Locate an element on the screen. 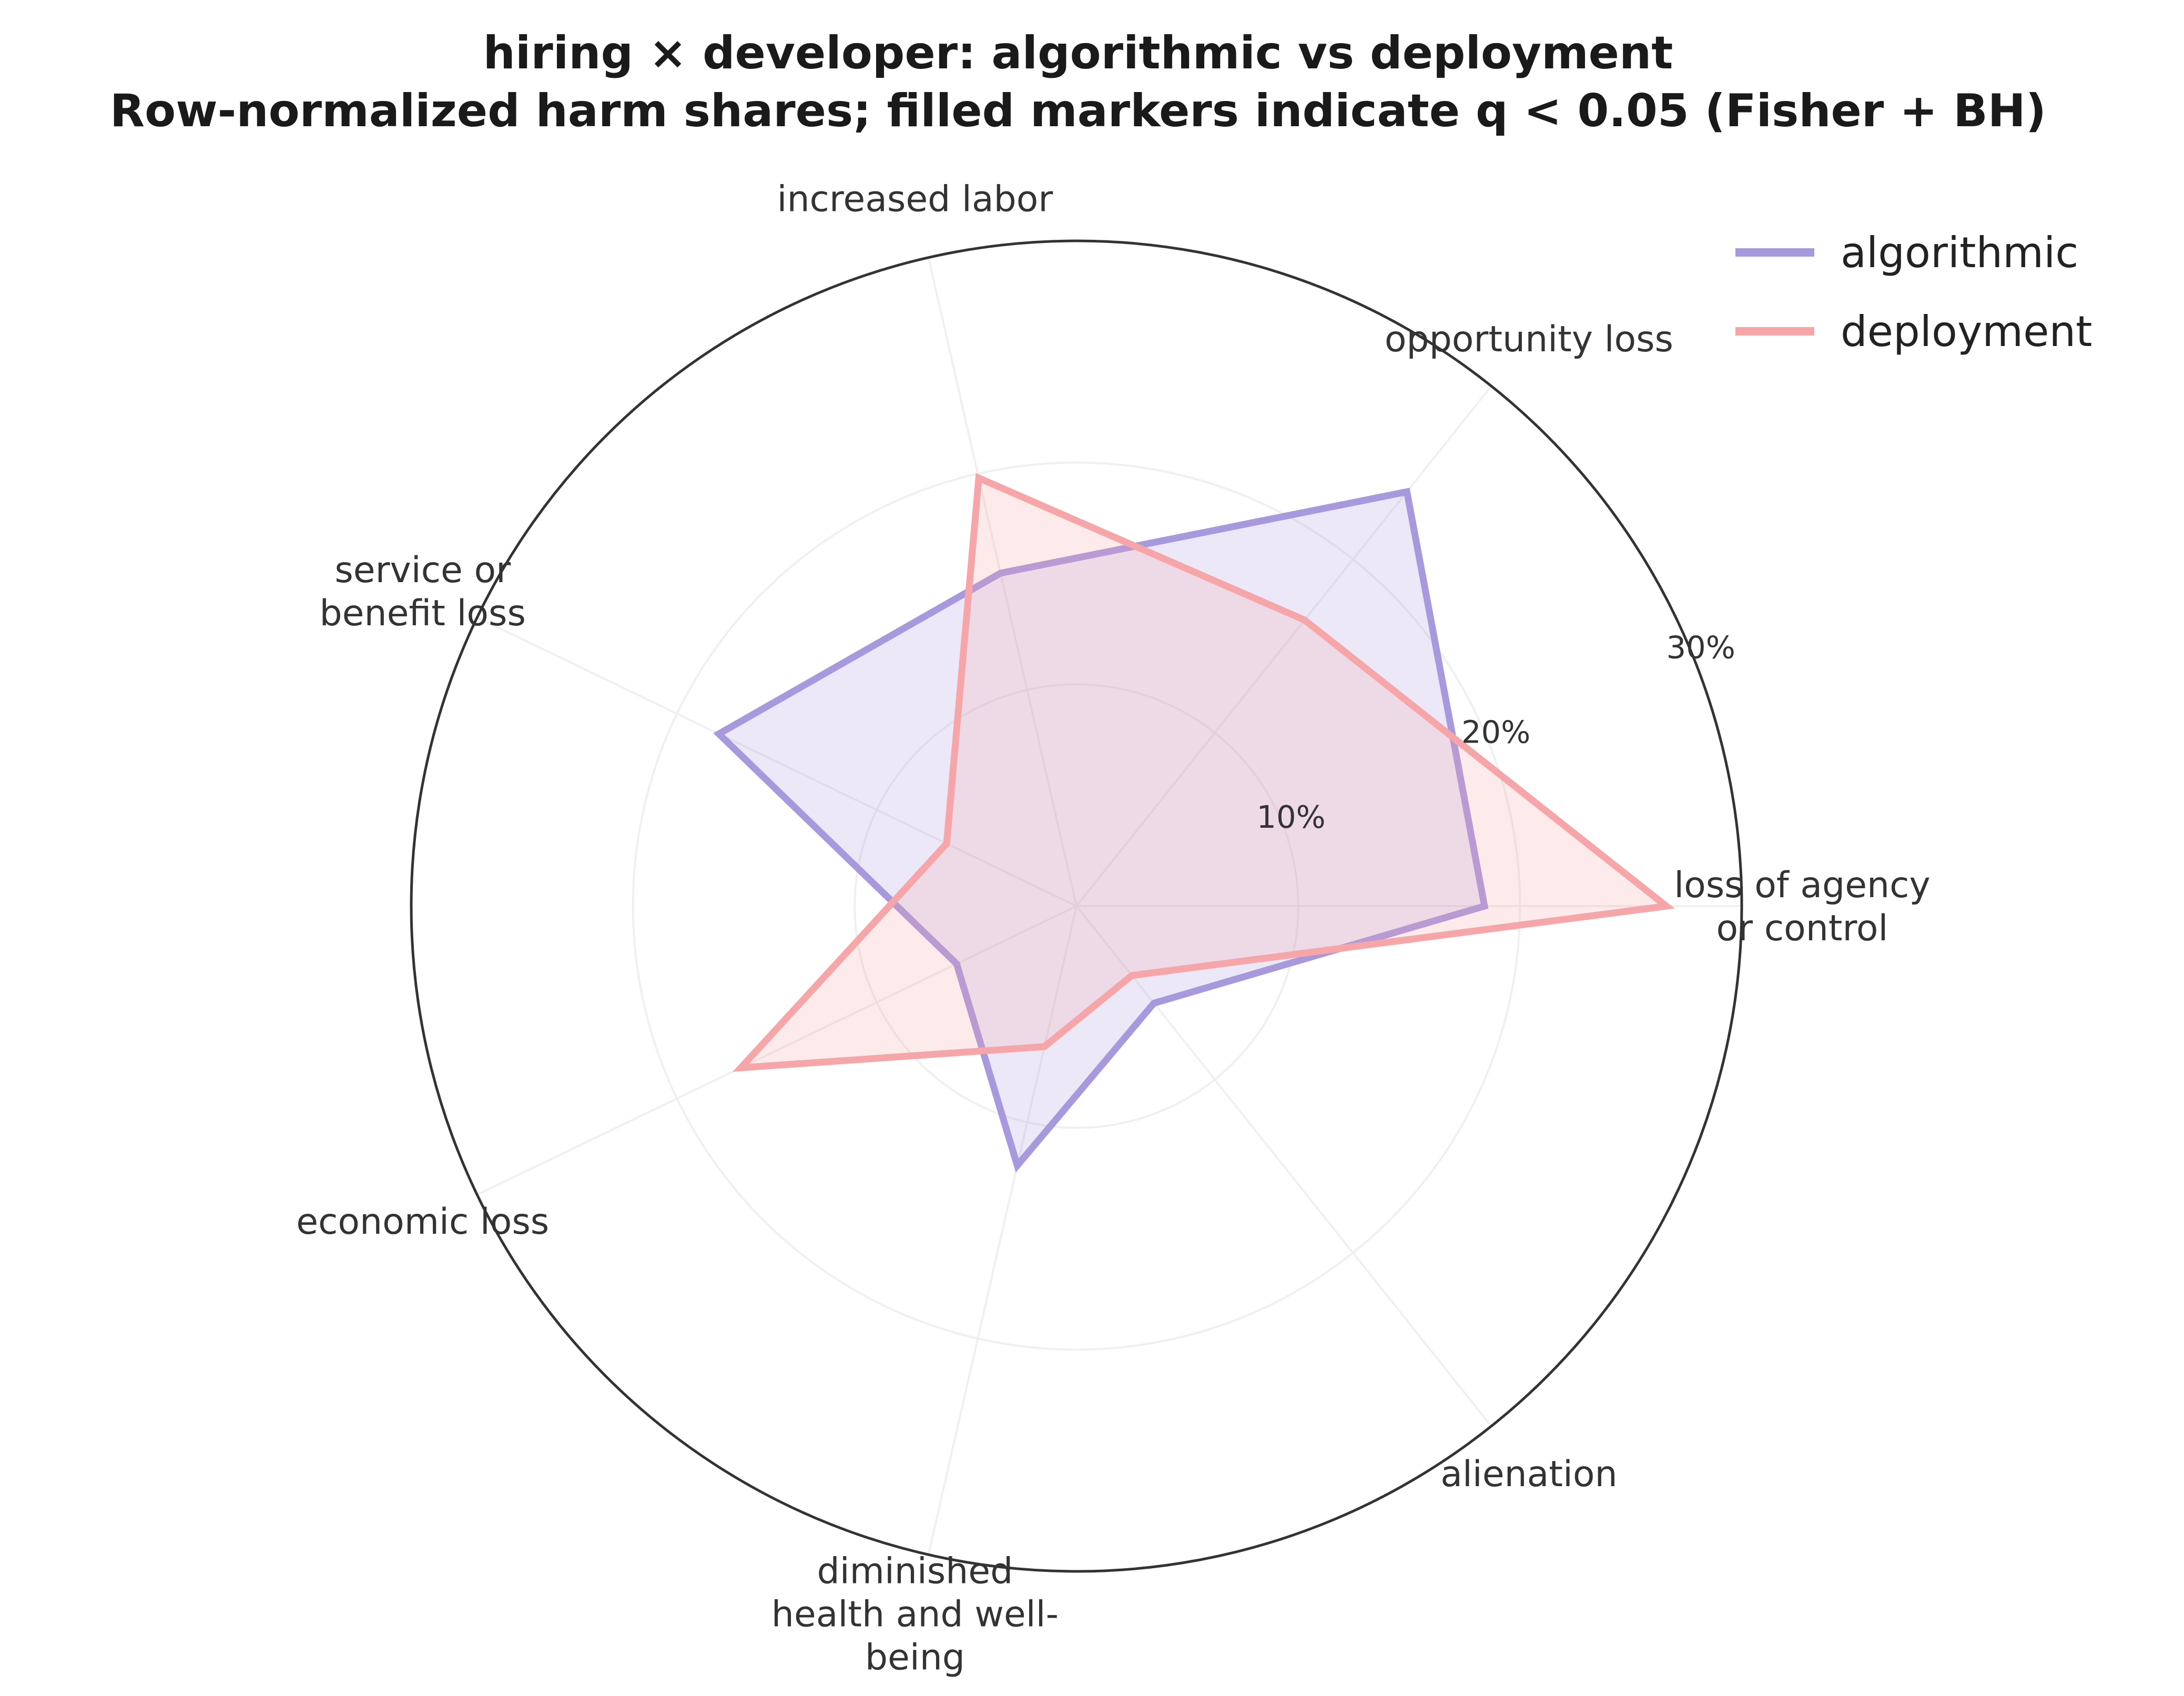  category-label-line: health and well- is located at coordinates (915, 1614).